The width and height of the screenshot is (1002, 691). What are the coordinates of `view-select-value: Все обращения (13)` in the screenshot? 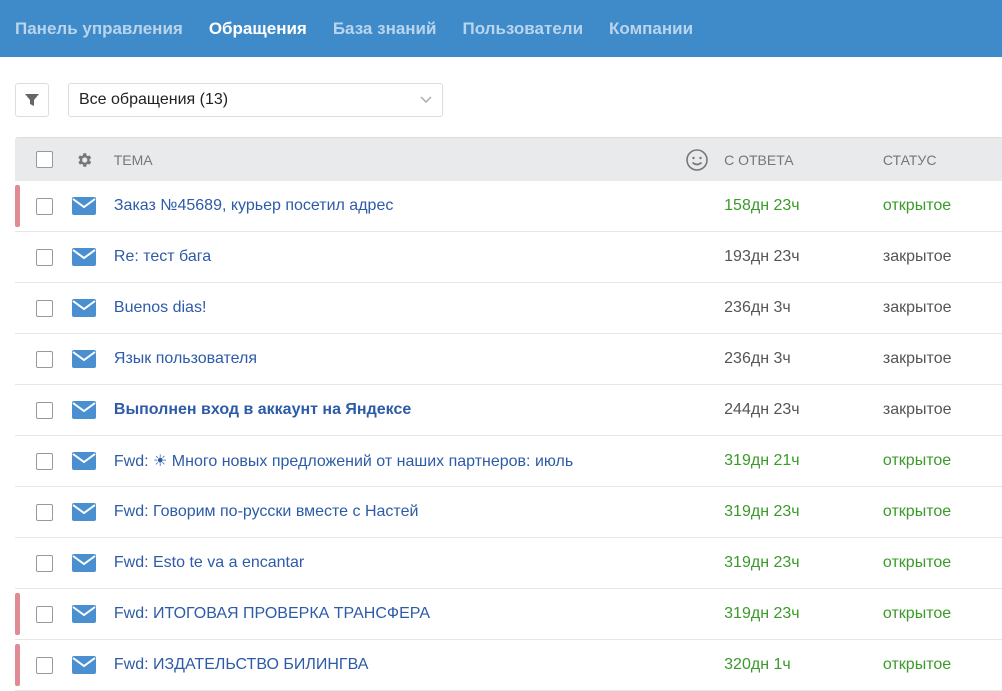 It's located at (154, 99).